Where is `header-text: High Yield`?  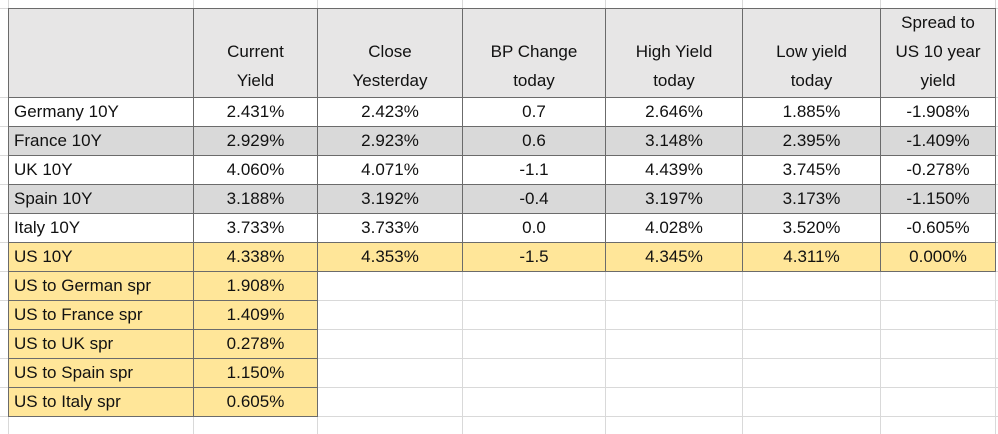 header-text: High Yield is located at coordinates (674, 51).